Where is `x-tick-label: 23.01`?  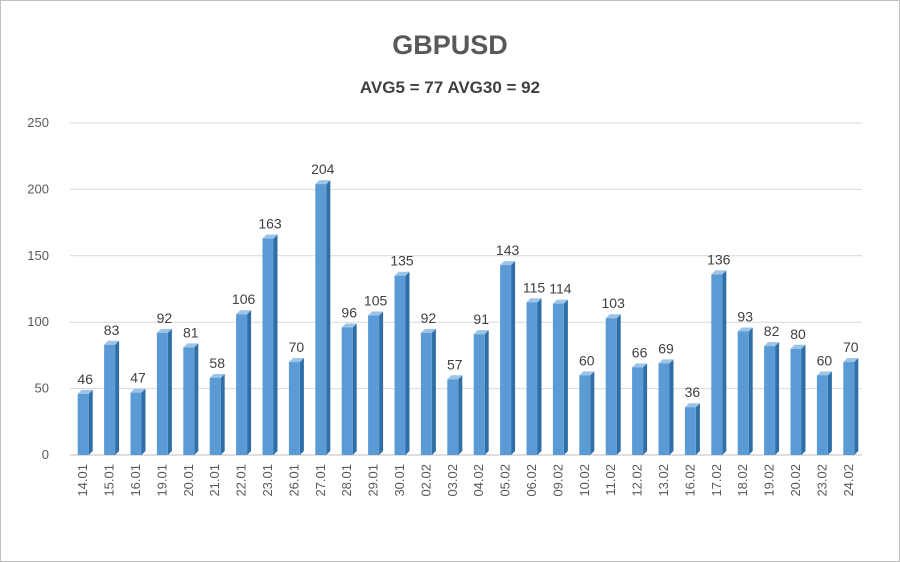 x-tick-label: 23.01 is located at coordinates (267, 480).